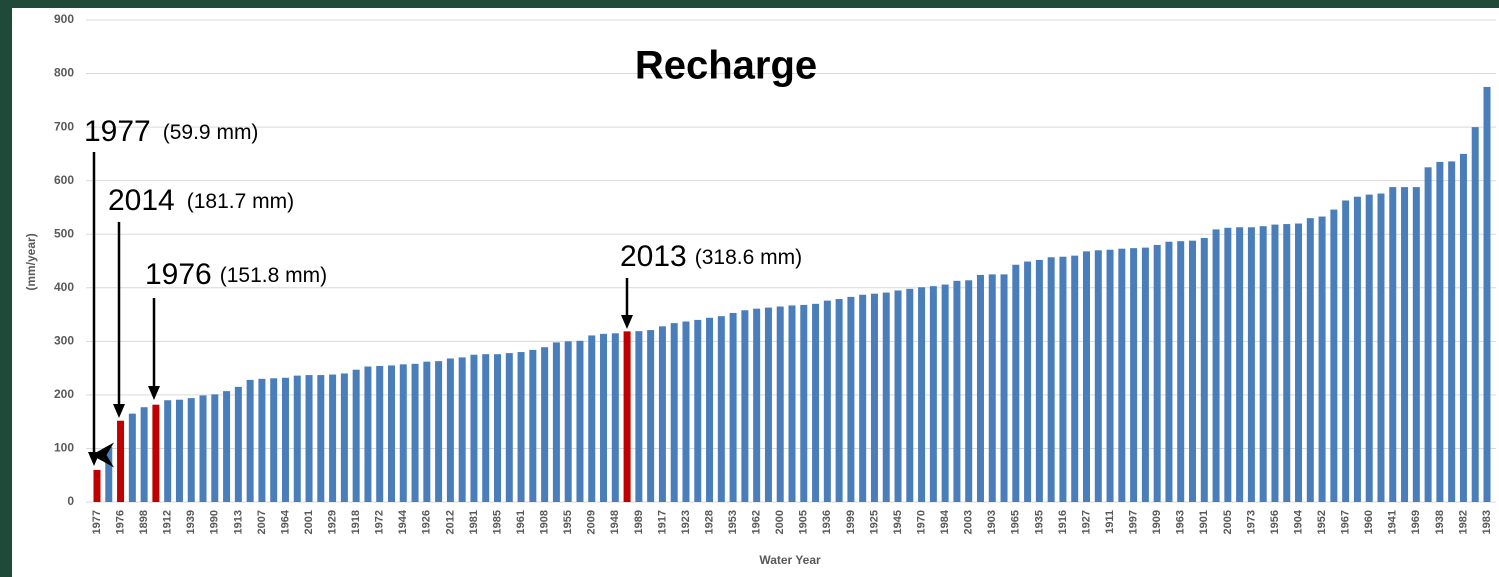 The image size is (1499, 577). What do you see at coordinates (309, 522) in the screenshot?
I see `x-tick-label: 2001` at bounding box center [309, 522].